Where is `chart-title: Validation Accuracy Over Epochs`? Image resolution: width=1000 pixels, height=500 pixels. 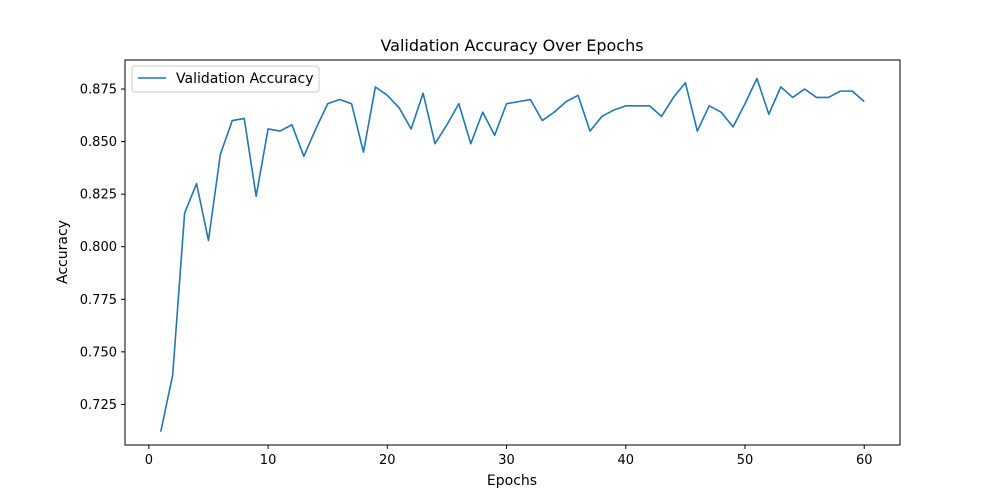 chart-title: Validation Accuracy Over Epochs is located at coordinates (511, 45).